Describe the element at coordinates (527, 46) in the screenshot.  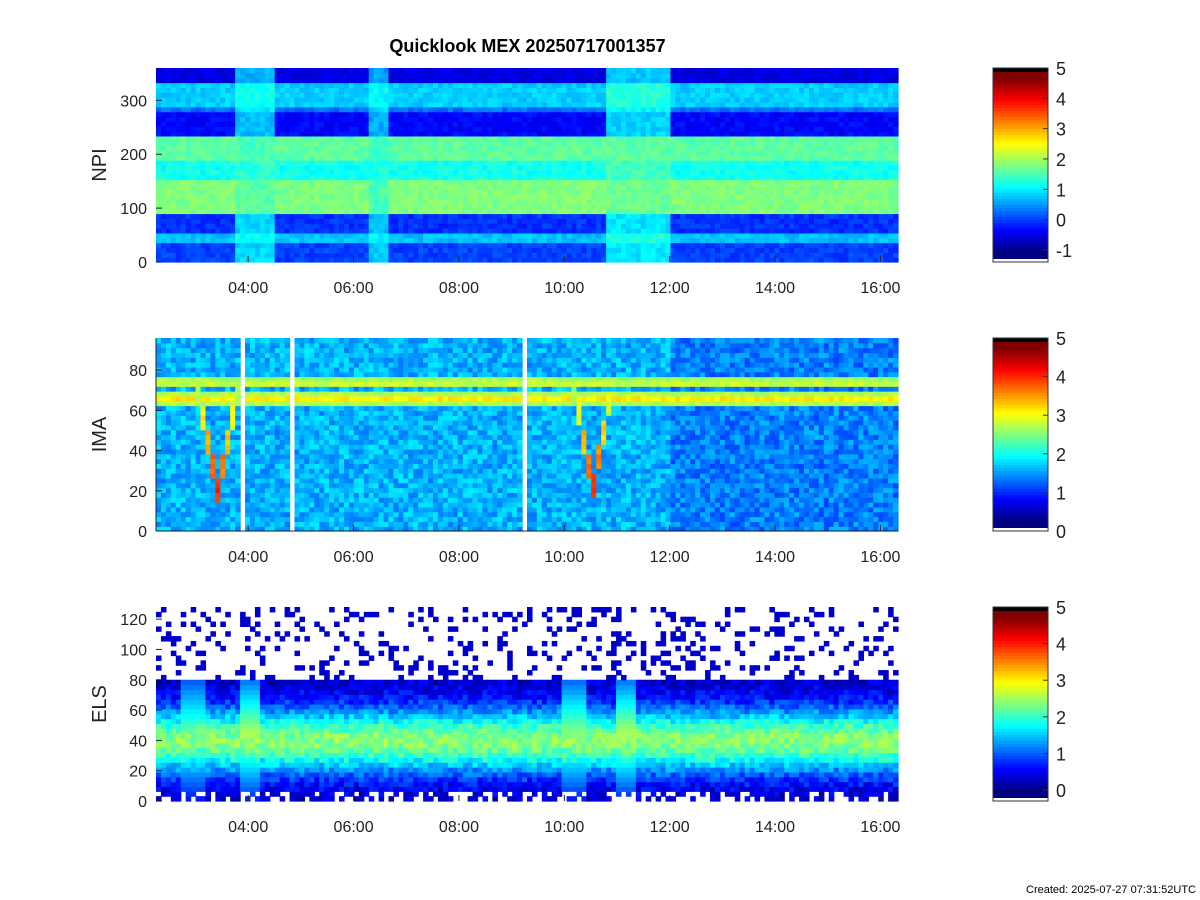
I see `figure-title: Quicklook MEX 20250717001357` at that location.